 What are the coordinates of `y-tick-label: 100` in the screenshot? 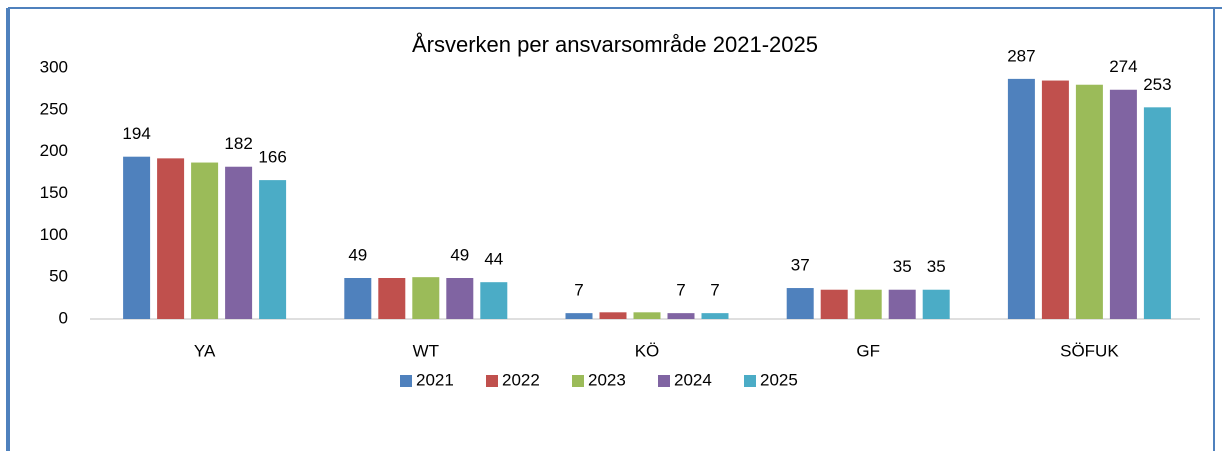 It's located at (54, 234).